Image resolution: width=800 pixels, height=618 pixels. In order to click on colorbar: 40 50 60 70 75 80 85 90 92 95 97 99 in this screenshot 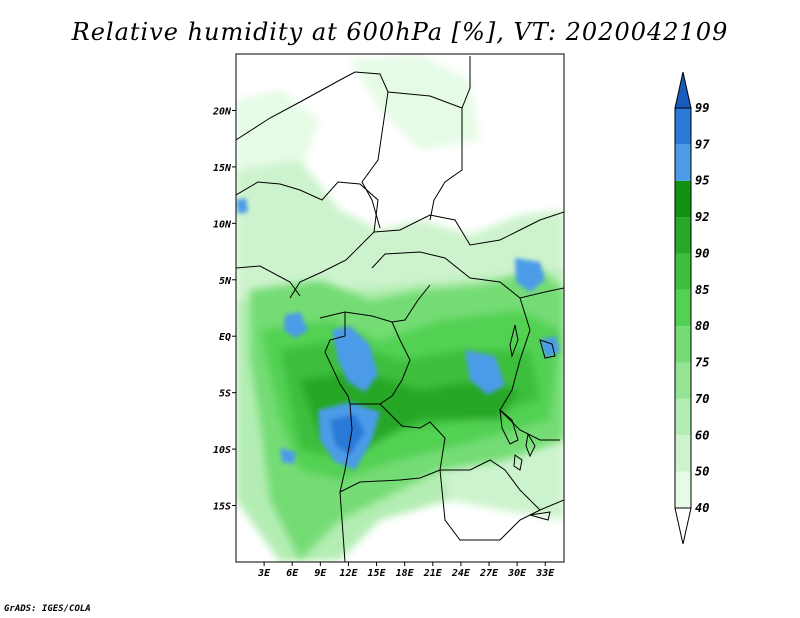, I will do `click(692, 308)`.